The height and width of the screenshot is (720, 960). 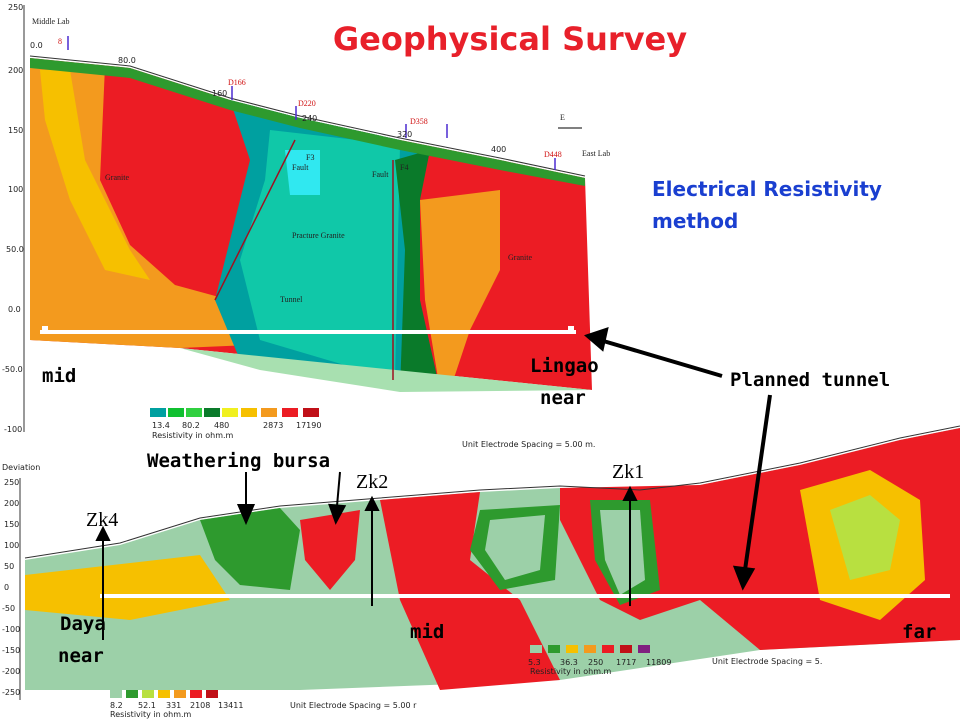 I want to click on y-tick-label: -200, so click(x=11, y=671).